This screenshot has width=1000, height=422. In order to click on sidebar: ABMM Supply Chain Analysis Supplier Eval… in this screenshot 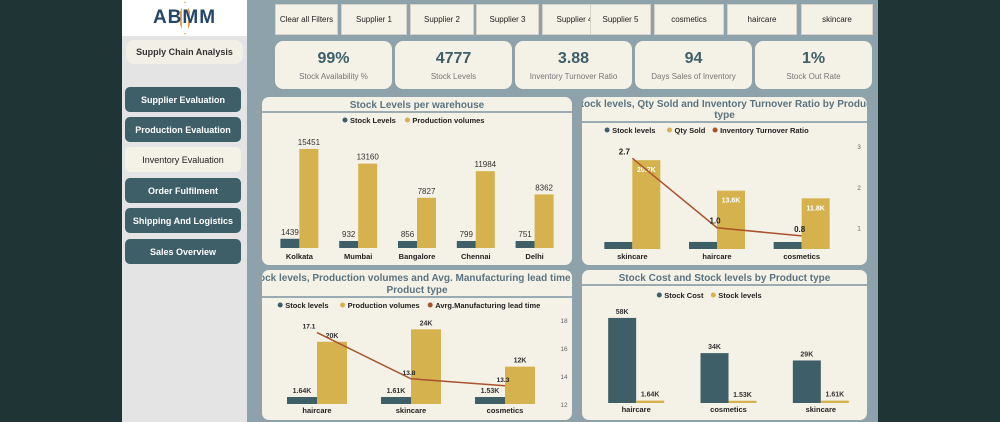, I will do `click(184, 211)`.